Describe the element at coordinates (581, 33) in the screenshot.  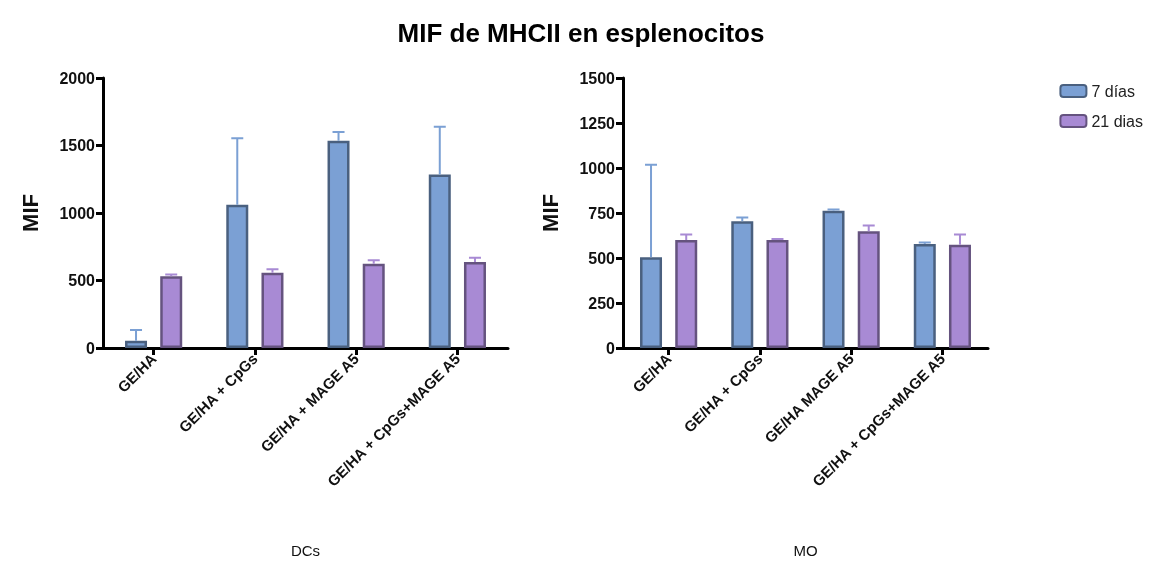
I see `text: MIF de MHCII en esplenocitos` at that location.